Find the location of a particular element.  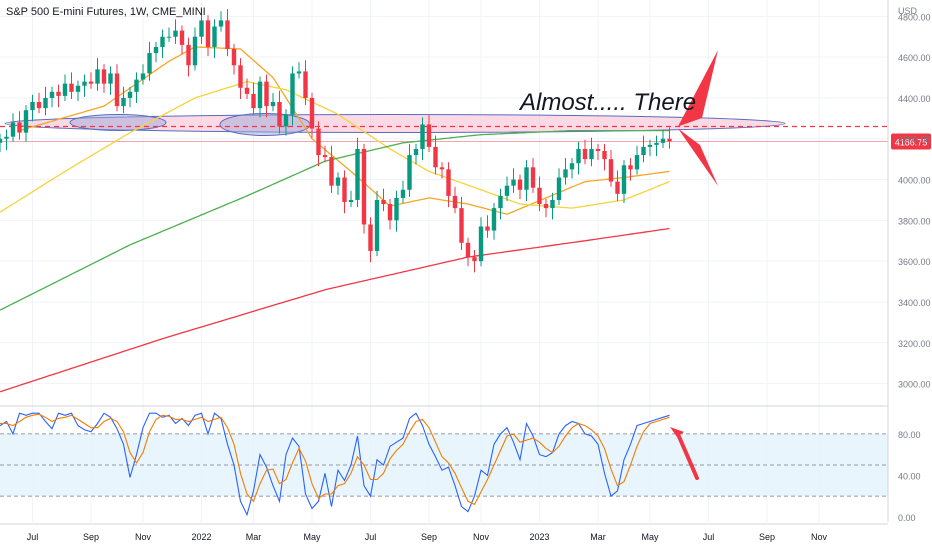

price-tick-label: 3800.00 is located at coordinates (914, 221).